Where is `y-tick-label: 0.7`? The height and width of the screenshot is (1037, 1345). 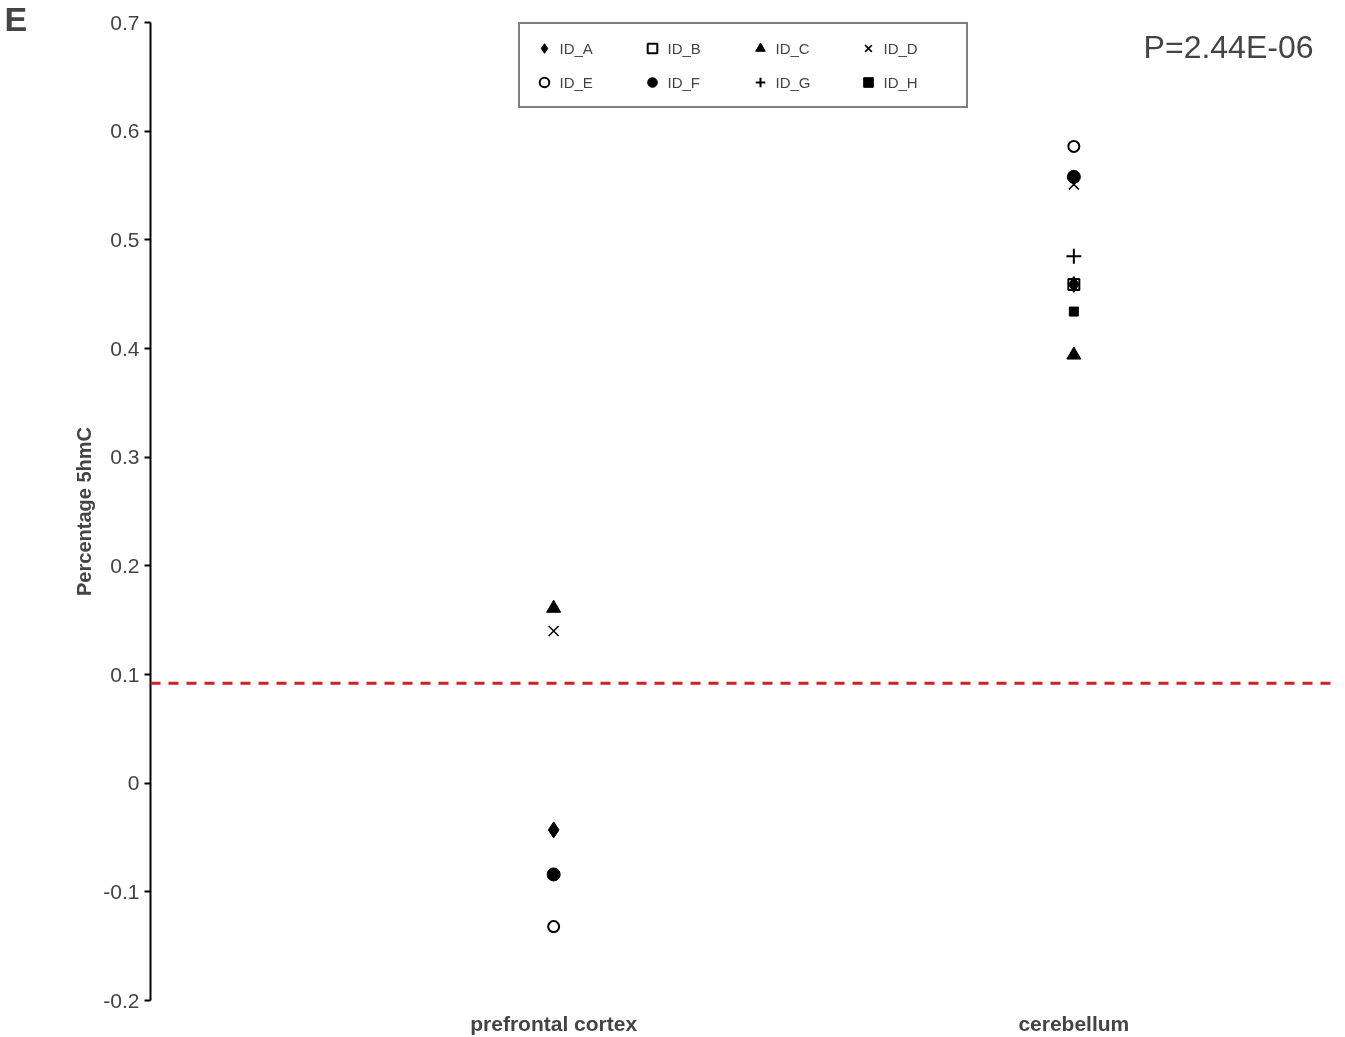 y-tick-label: 0.7 is located at coordinates (125, 22).